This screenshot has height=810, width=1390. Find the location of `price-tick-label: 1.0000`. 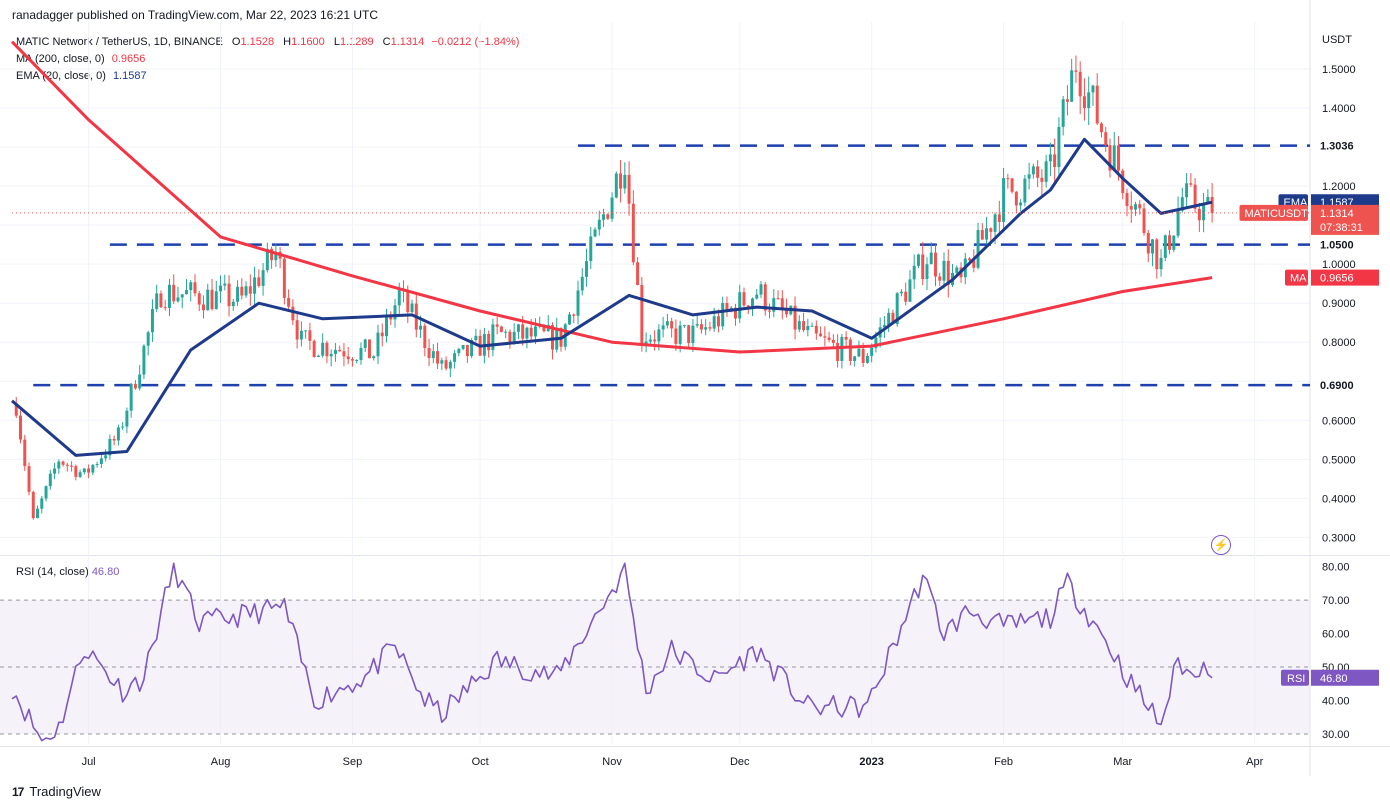

price-tick-label: 1.0000 is located at coordinates (1339, 265).